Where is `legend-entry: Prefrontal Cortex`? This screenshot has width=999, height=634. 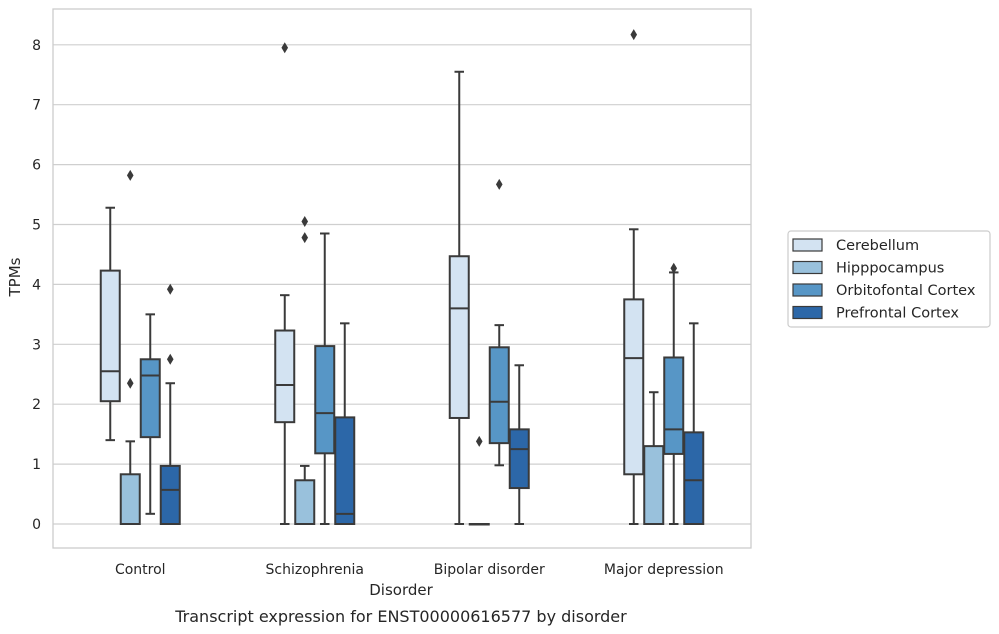
legend-entry: Prefrontal Cortex is located at coordinates (897, 314).